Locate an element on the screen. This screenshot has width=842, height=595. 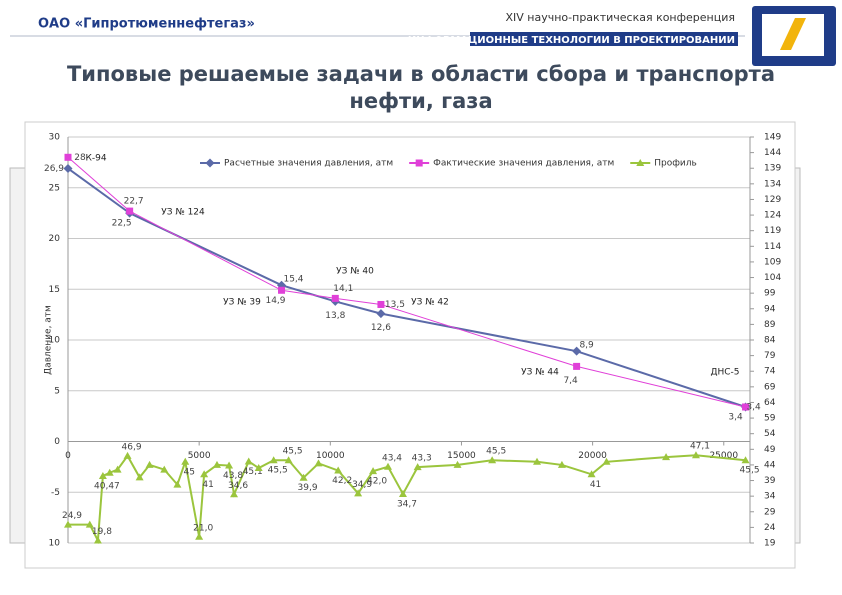
annotation: УЗ № 40 is located at coordinates (355, 272).